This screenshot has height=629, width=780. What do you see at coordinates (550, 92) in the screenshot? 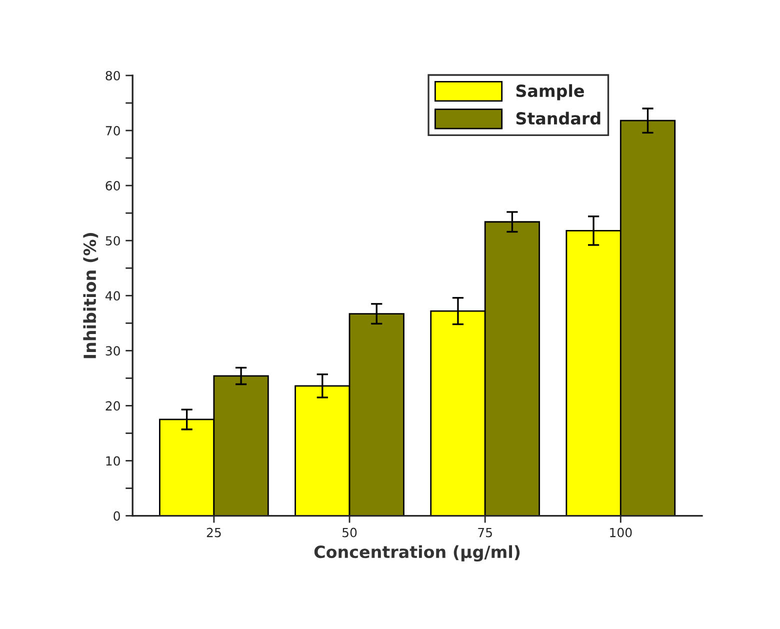
I see `legend-label: Sample` at bounding box center [550, 92].